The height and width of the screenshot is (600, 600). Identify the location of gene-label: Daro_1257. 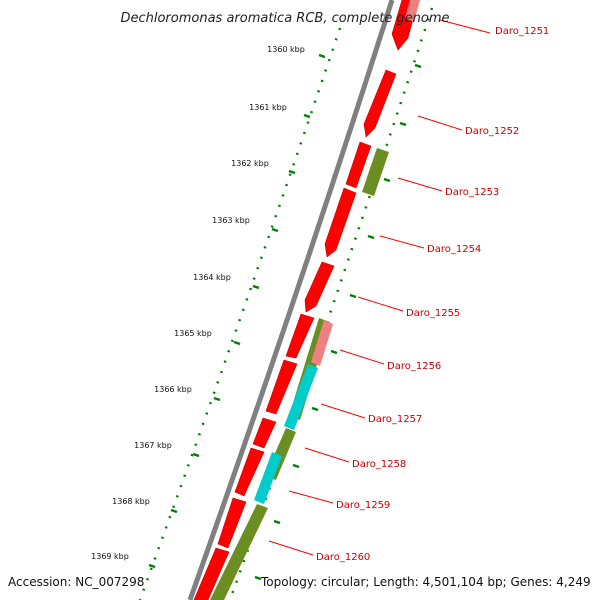
(395, 419).